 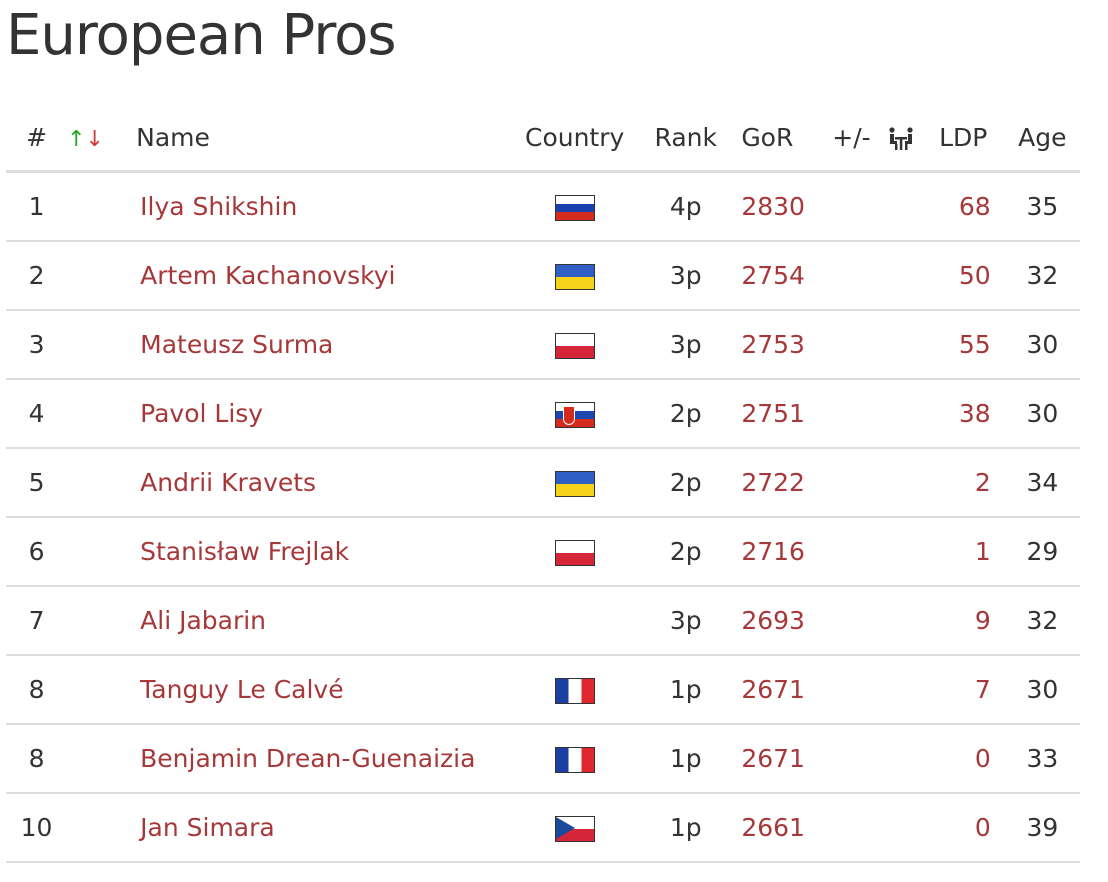 I want to click on gor-link: 2751, so click(x=773, y=413).